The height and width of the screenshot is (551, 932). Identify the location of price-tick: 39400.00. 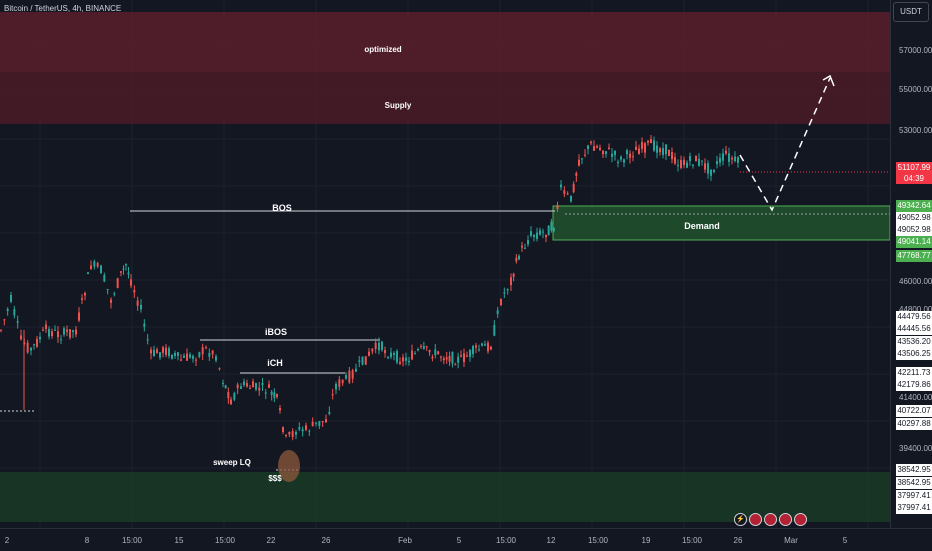
(915, 448).